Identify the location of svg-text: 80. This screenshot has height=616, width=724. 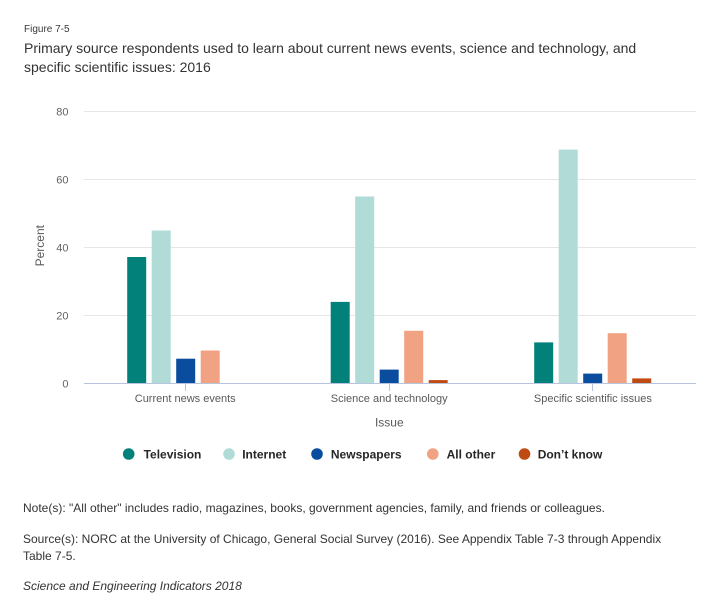
(62, 113).